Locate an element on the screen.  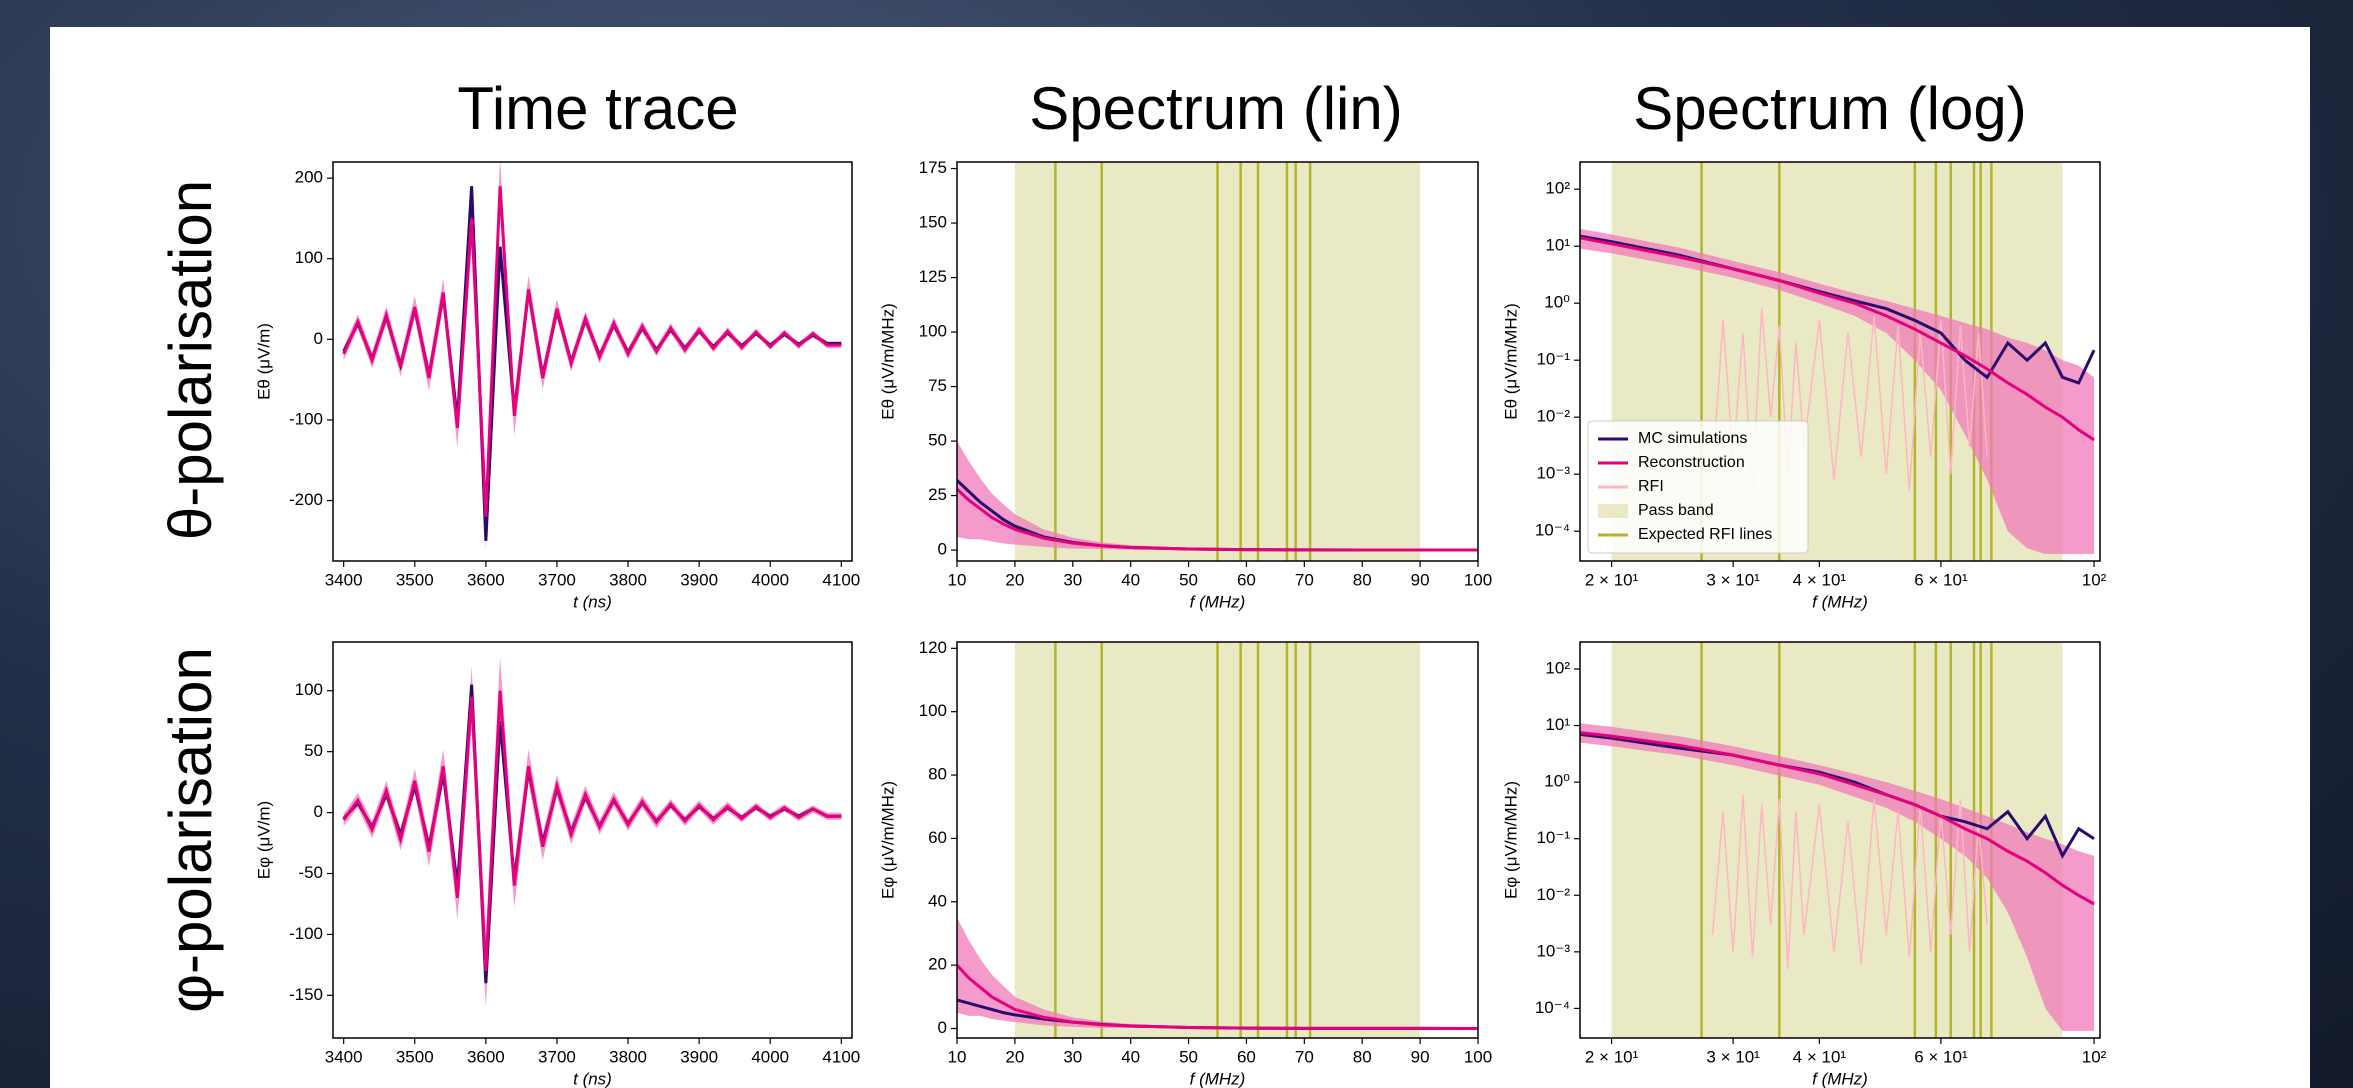
y-tick-label: -100 is located at coordinates (306, 418).